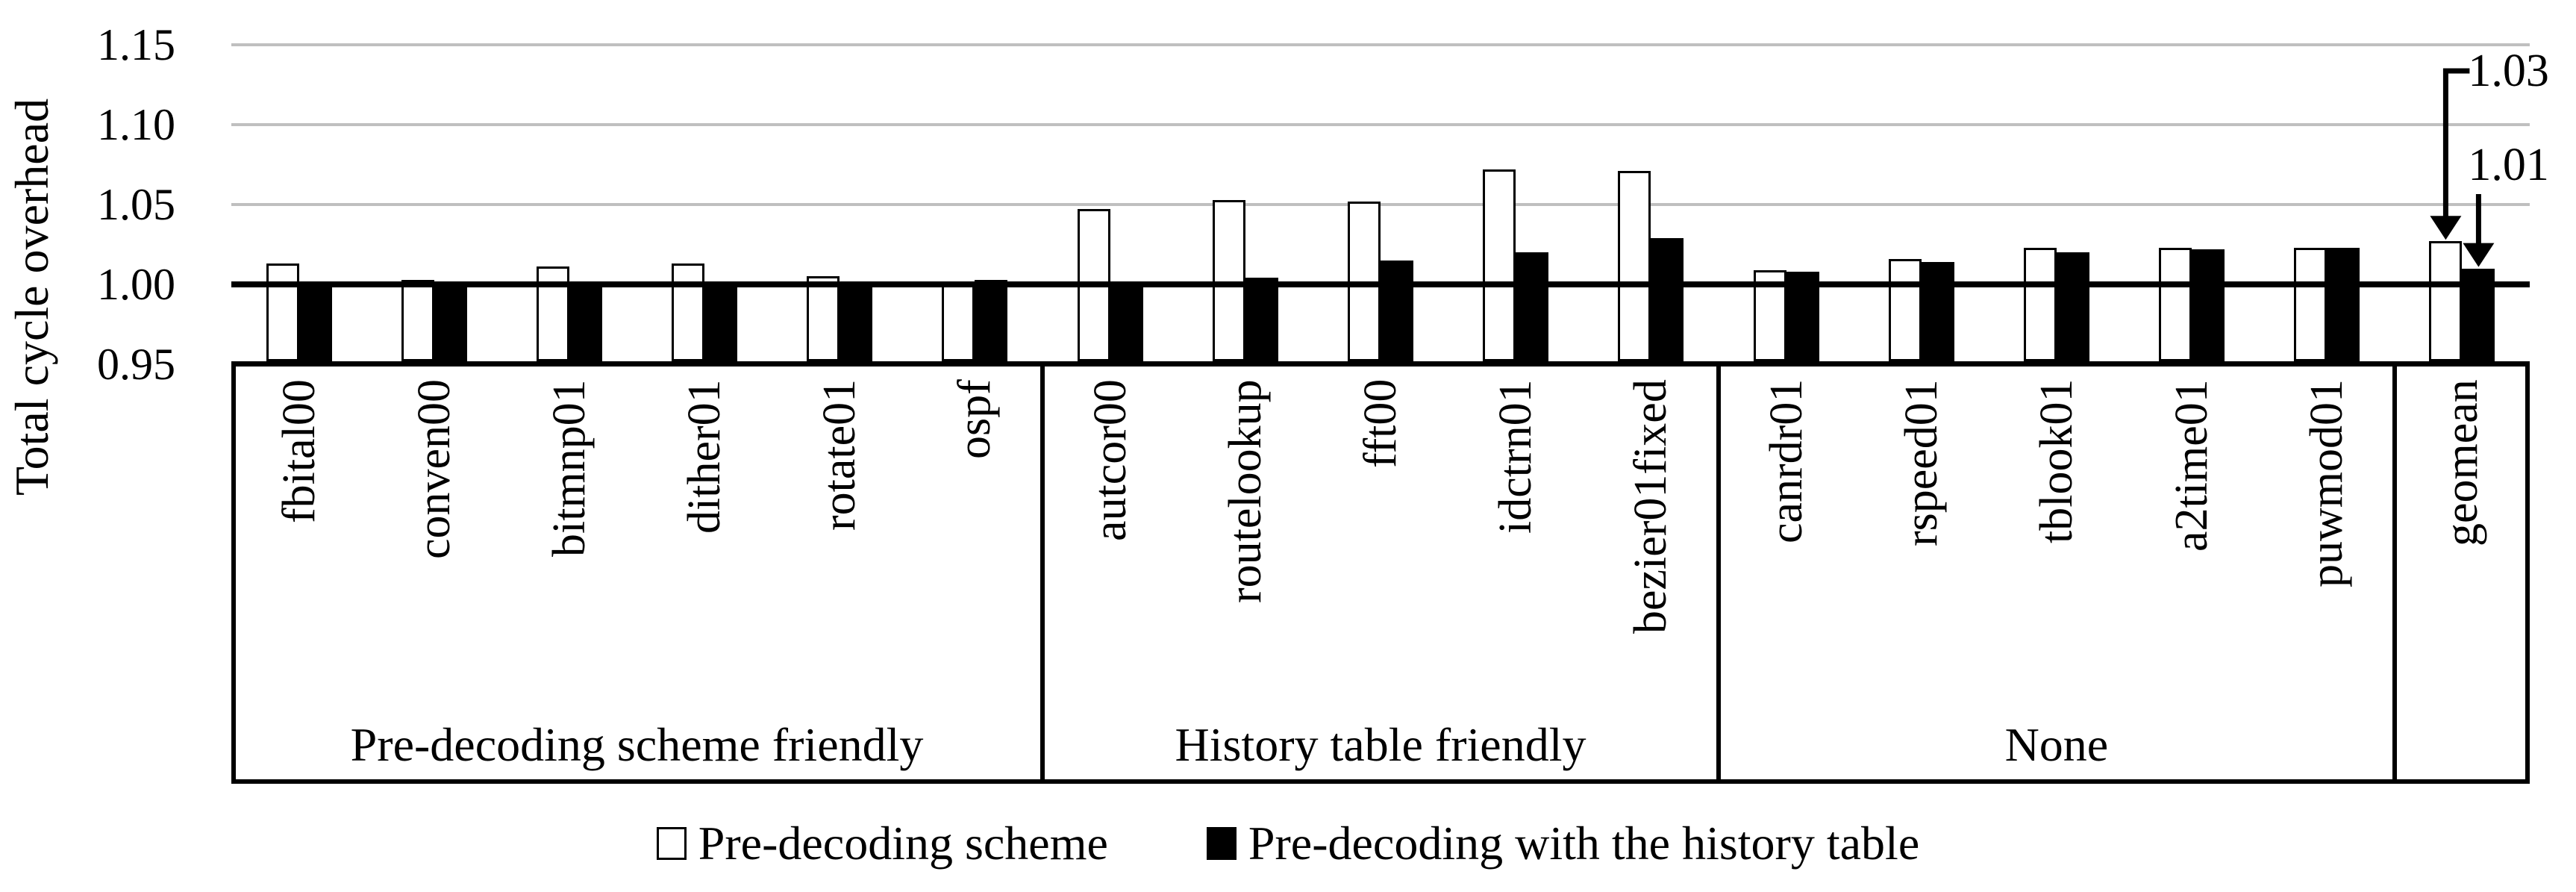  What do you see at coordinates (136, 364) in the screenshot?
I see `y-tick-0.95: 0.95` at bounding box center [136, 364].